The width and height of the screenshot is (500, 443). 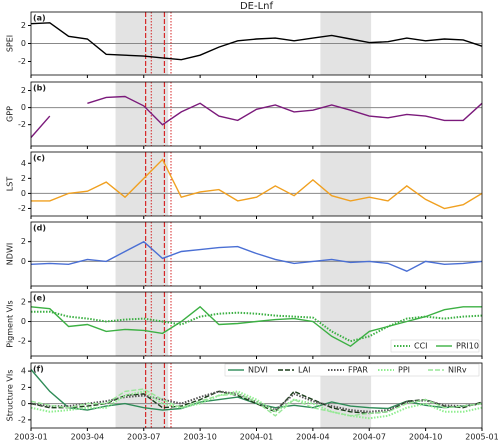 I want to click on panel-label: (e), so click(x=39, y=298).